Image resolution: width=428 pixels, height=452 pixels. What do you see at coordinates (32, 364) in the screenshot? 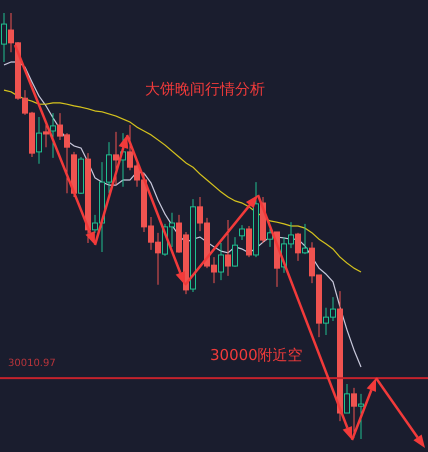
I see `annotation: 30010.97` at bounding box center [32, 364].